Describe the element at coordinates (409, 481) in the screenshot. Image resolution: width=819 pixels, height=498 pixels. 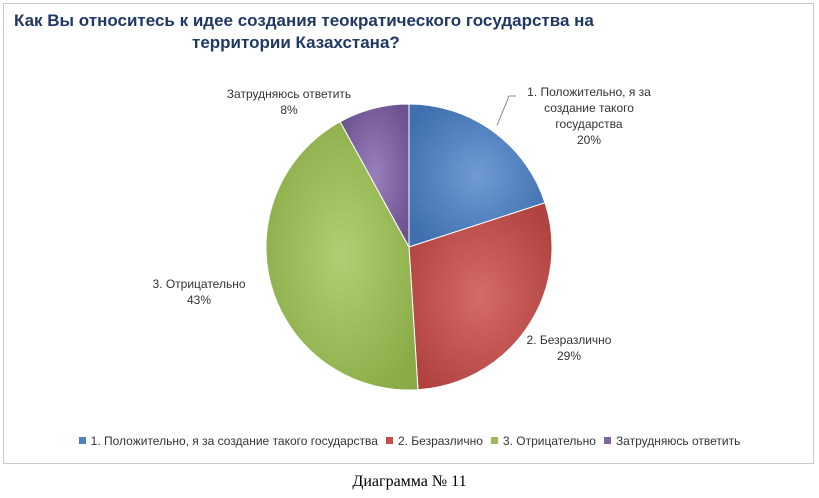
I see `figure-caption: Диаграмма № 11` at that location.